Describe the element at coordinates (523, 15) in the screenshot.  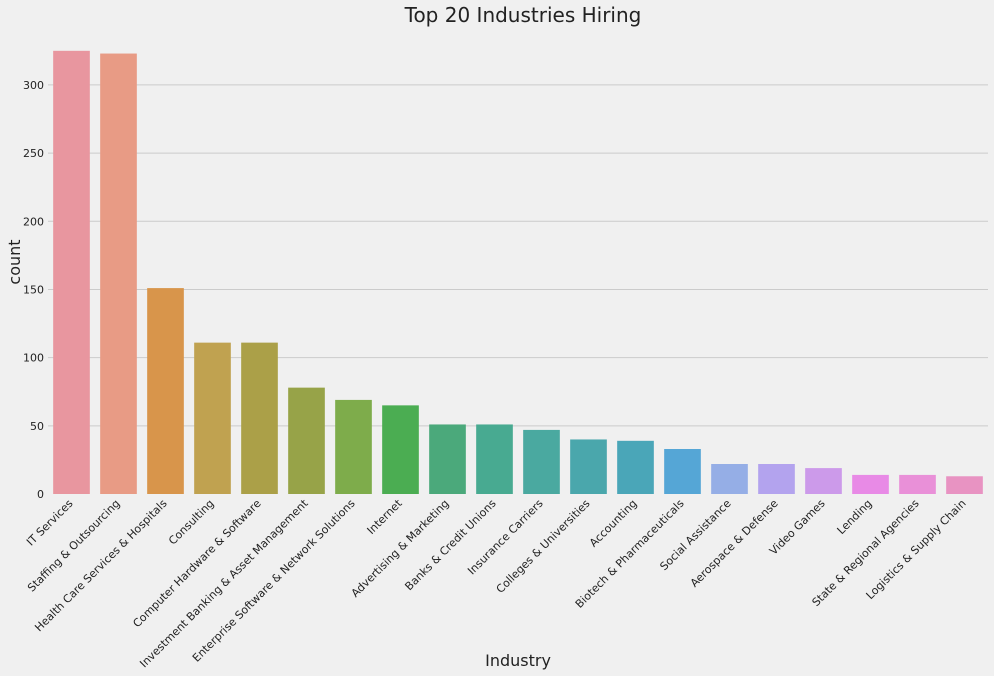
I see `chart-title: Top 20 Industries Hiring` at that location.